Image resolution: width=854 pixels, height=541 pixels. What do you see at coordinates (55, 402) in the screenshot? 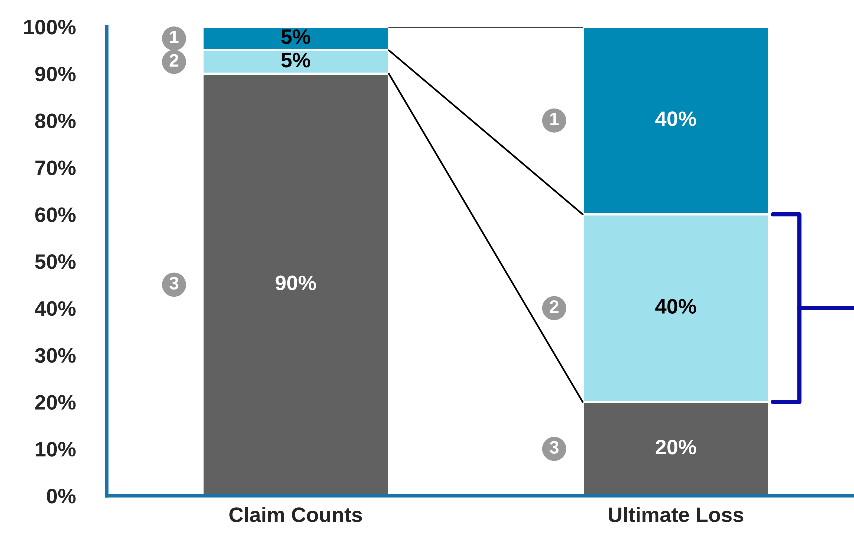
I see `y-tick-label: 20%` at bounding box center [55, 402].